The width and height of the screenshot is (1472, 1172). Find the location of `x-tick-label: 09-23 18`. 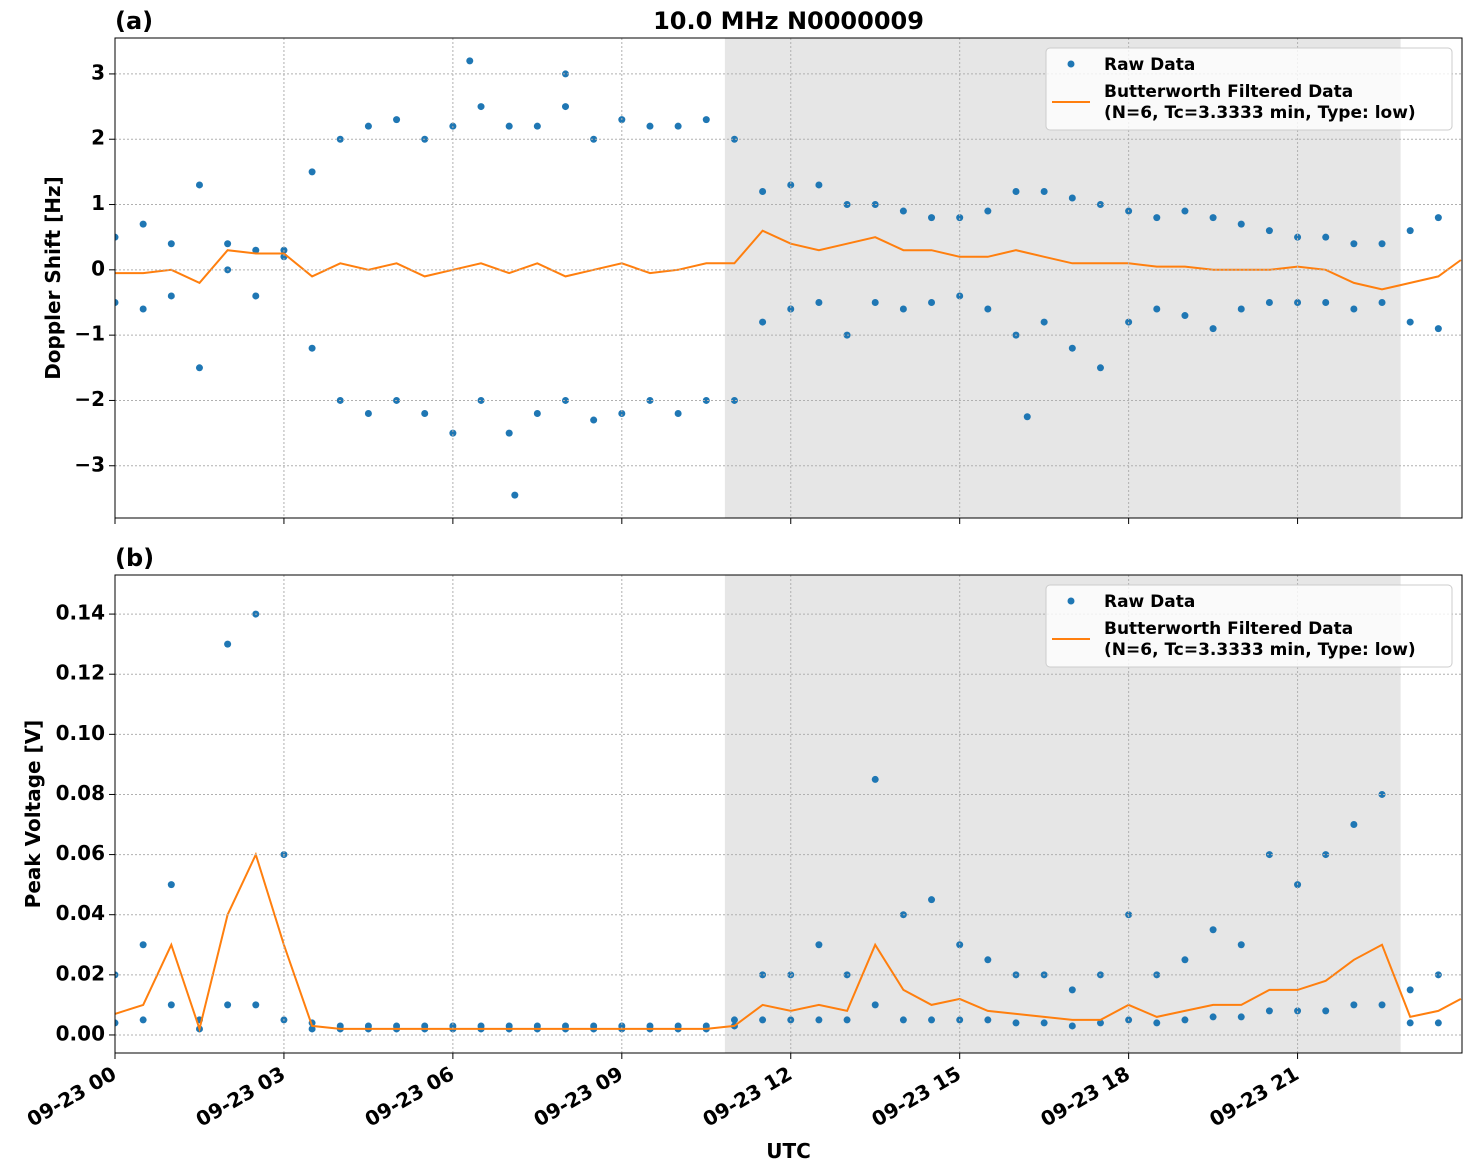

x-tick-label: 09-23 18 is located at coordinates (1085, 1096).